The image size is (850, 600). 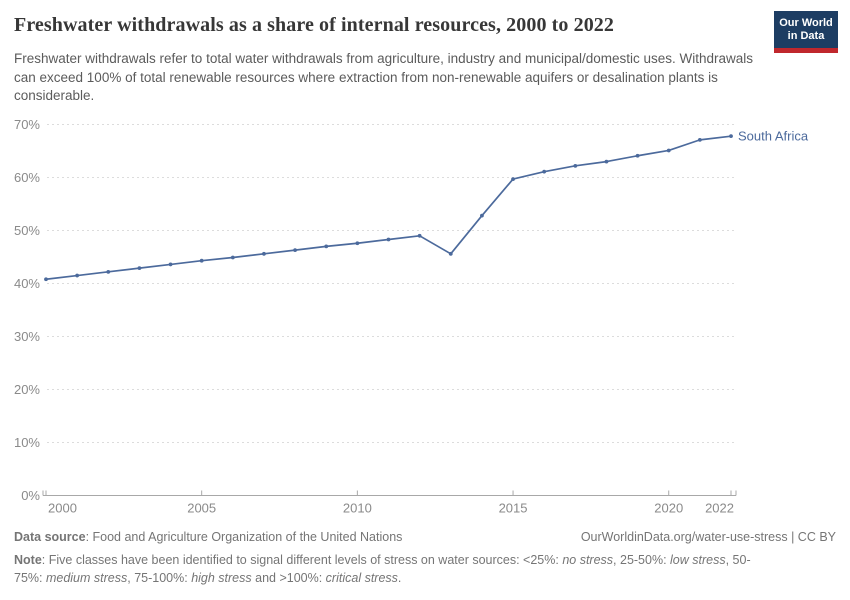 I want to click on owid-logo-line2: in Data, so click(x=806, y=36).